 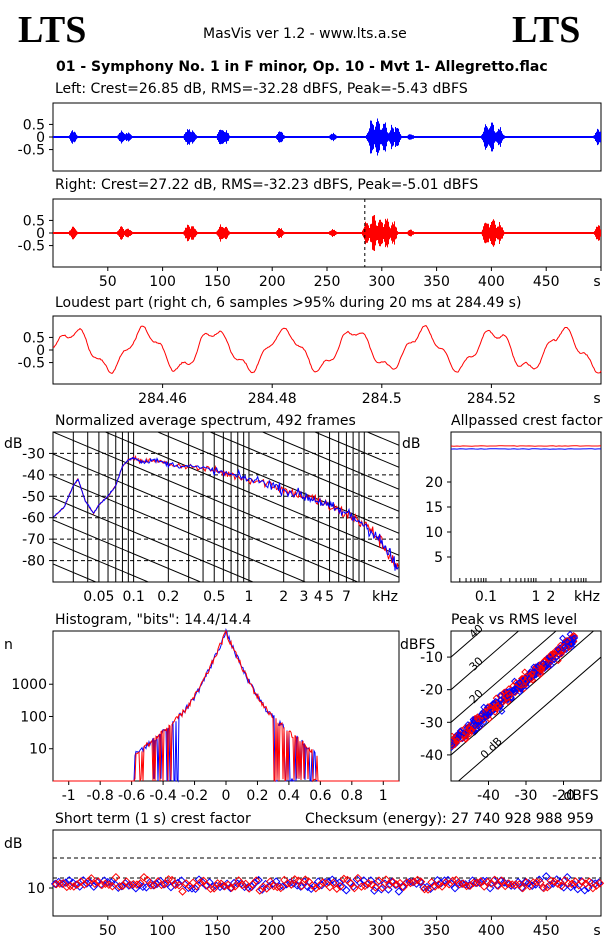 I want to click on y-tick-label: 1000, so click(x=29, y=685).